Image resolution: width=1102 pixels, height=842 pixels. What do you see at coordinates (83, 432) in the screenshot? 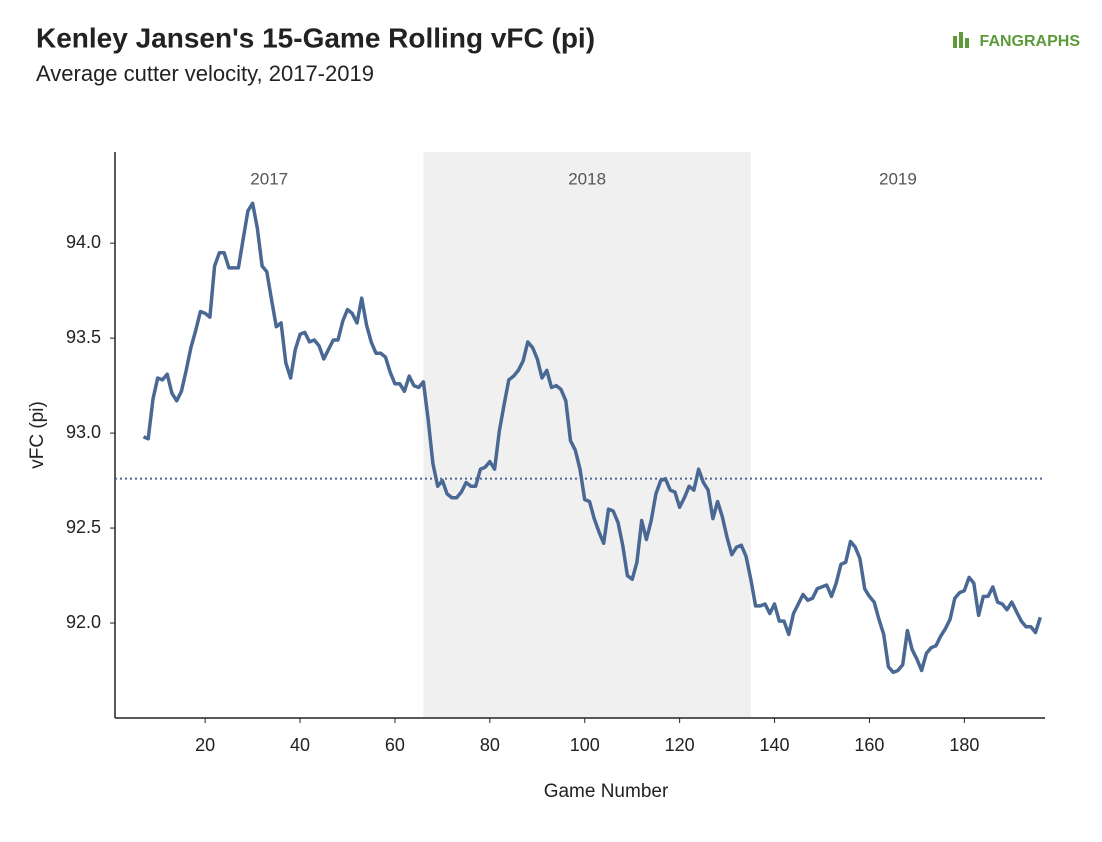
I see `y-tick-label: 93.0` at bounding box center [83, 432].